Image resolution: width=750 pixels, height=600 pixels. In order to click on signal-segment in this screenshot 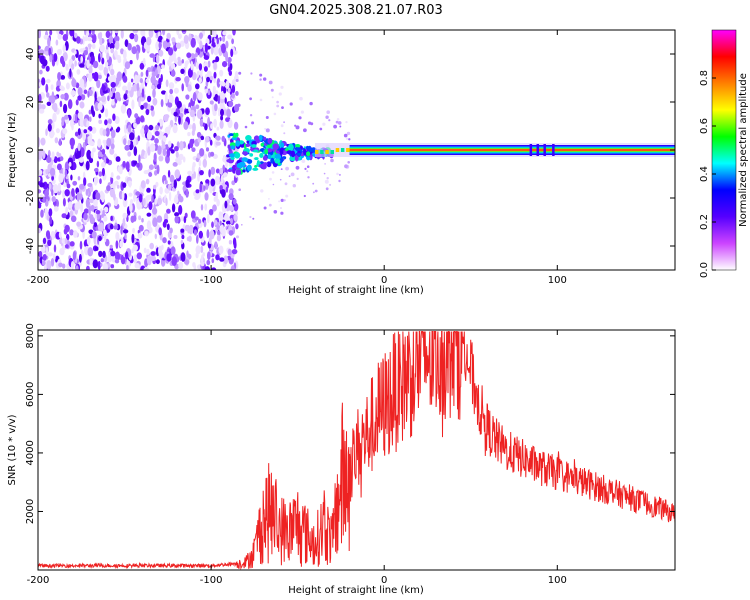, I will do `click(348, 150)`.